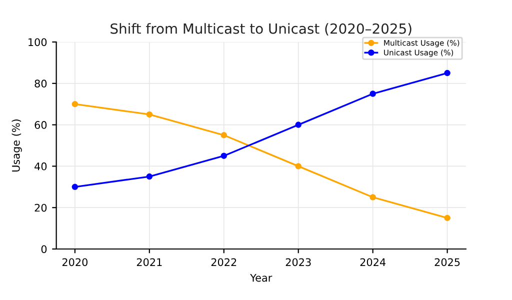 This screenshot has width=512, height=300. I want to click on y-tick-label: 40, so click(40, 166).